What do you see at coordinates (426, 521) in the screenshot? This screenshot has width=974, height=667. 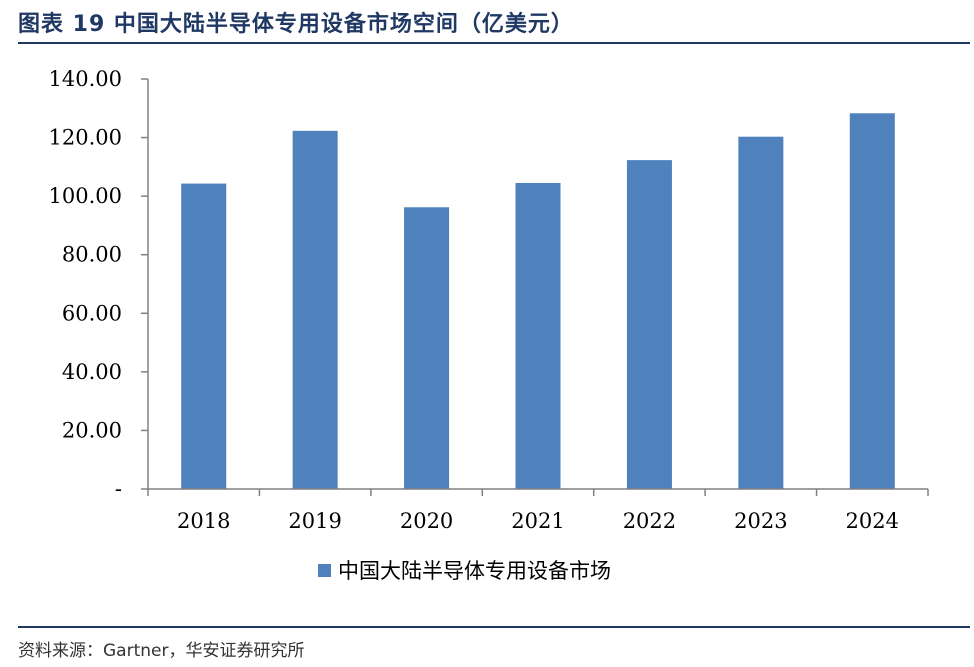 I see `x-tick-label: 2020` at bounding box center [426, 521].